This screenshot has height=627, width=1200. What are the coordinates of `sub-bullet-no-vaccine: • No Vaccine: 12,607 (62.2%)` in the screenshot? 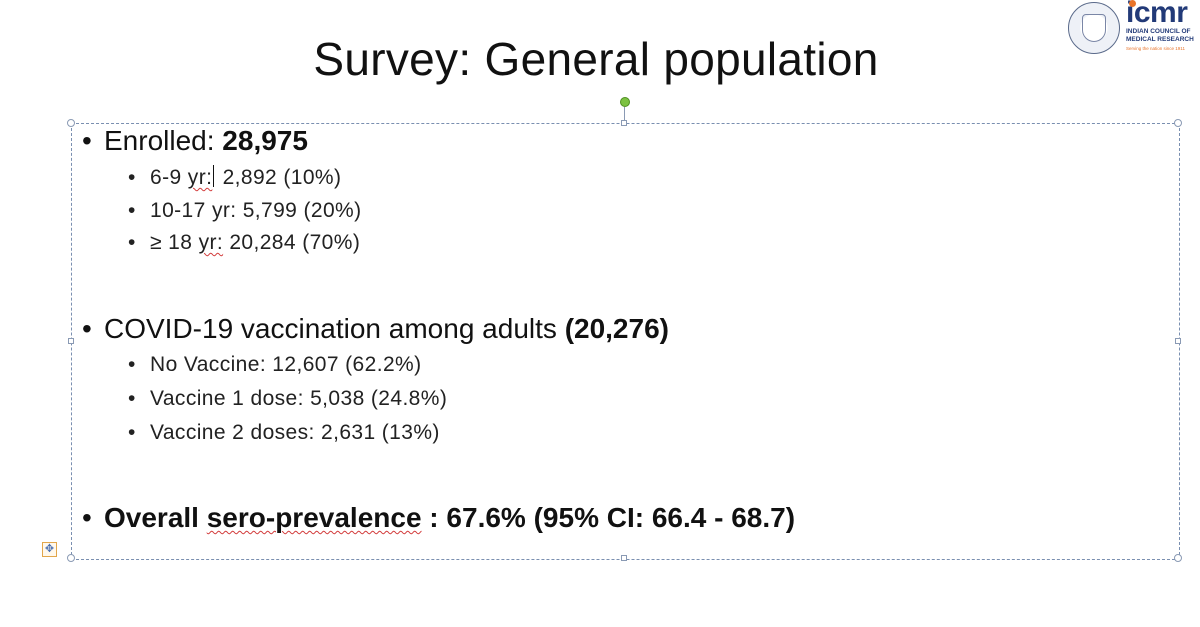 It's located at (275, 364).